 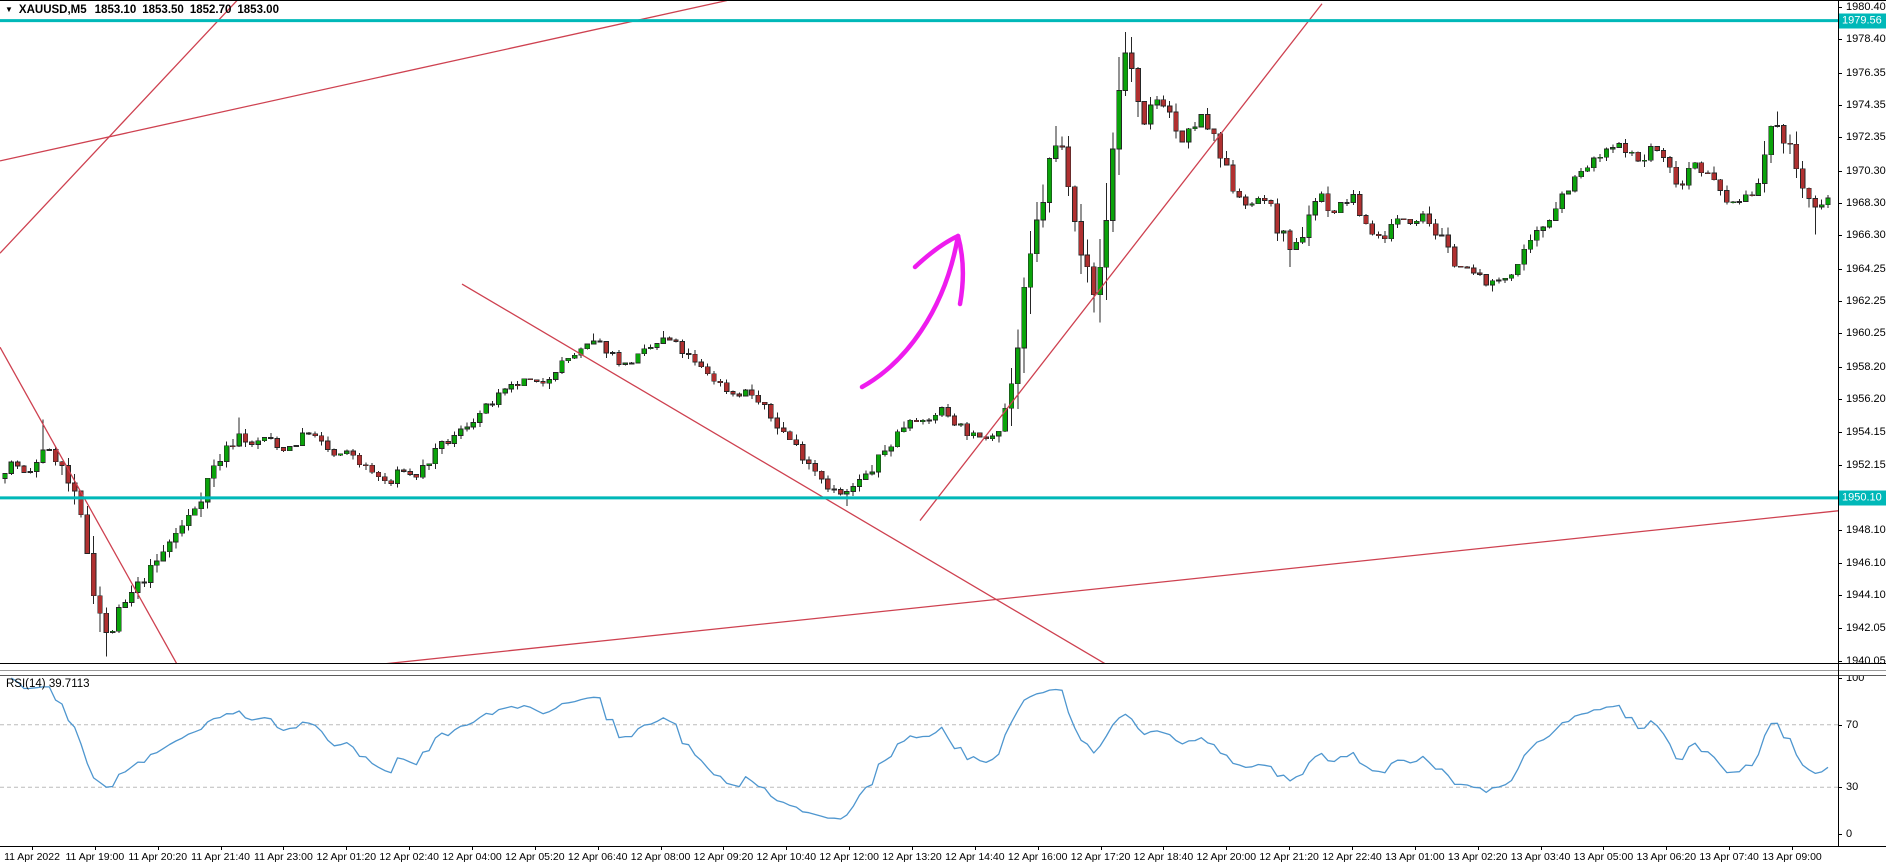 I want to click on price-label: 1976.35, so click(x=1866, y=72).